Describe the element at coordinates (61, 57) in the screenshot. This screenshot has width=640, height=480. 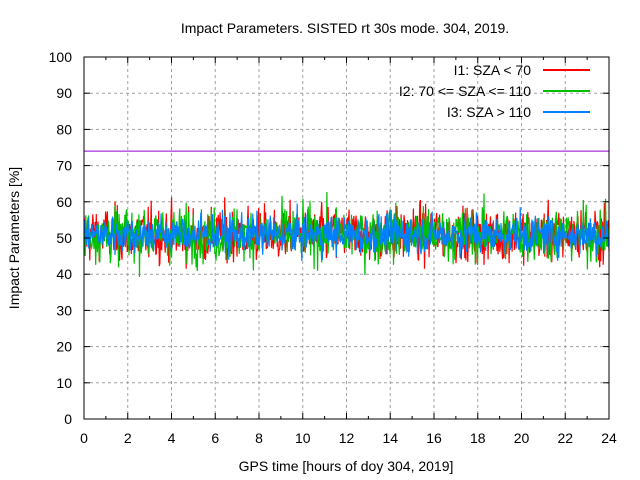
I see `y-tick-label: 100` at that location.